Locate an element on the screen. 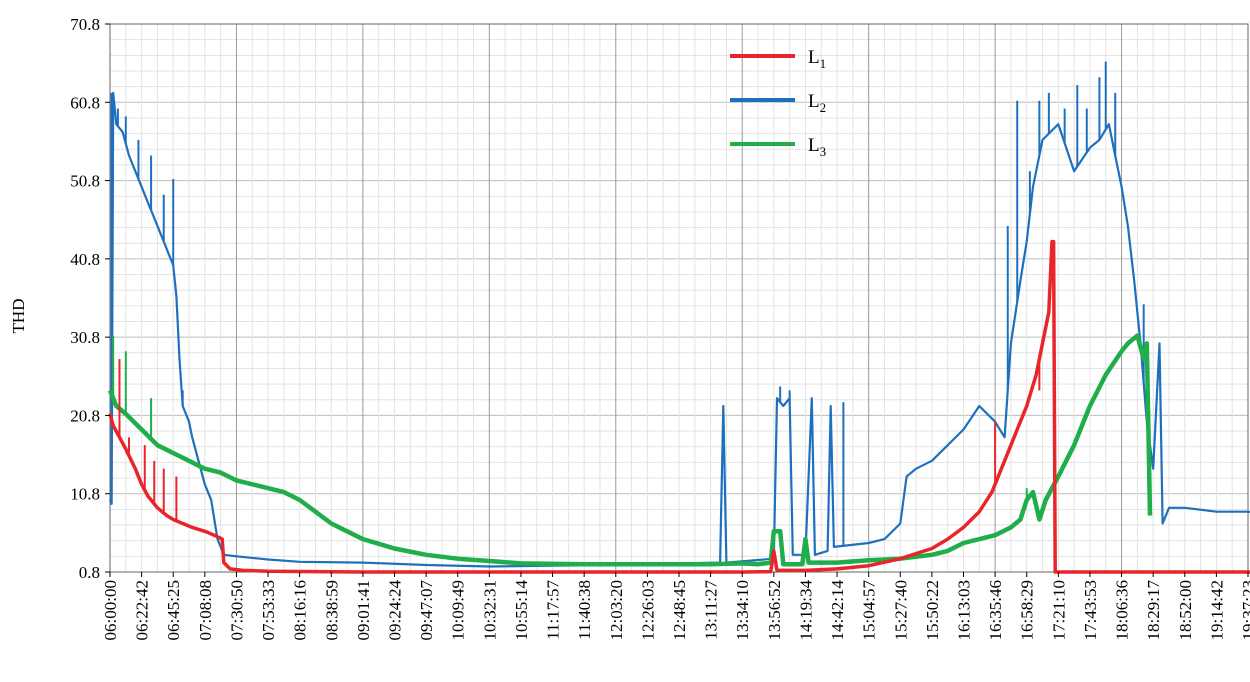 This screenshot has height=682, width=1250. x-tick-label: 13:56:52 is located at coordinates (774, 610).